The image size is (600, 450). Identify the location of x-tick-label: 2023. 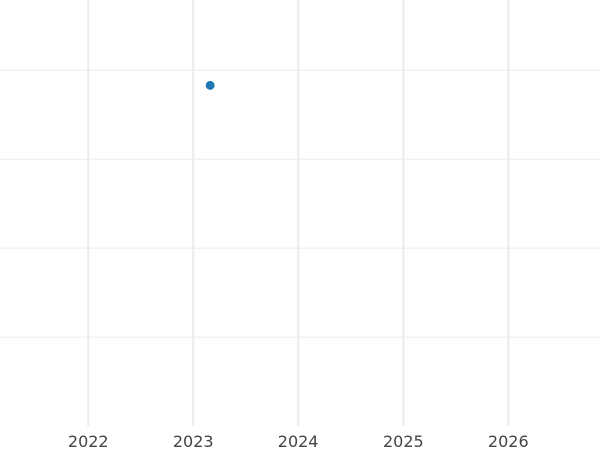
(193, 441).